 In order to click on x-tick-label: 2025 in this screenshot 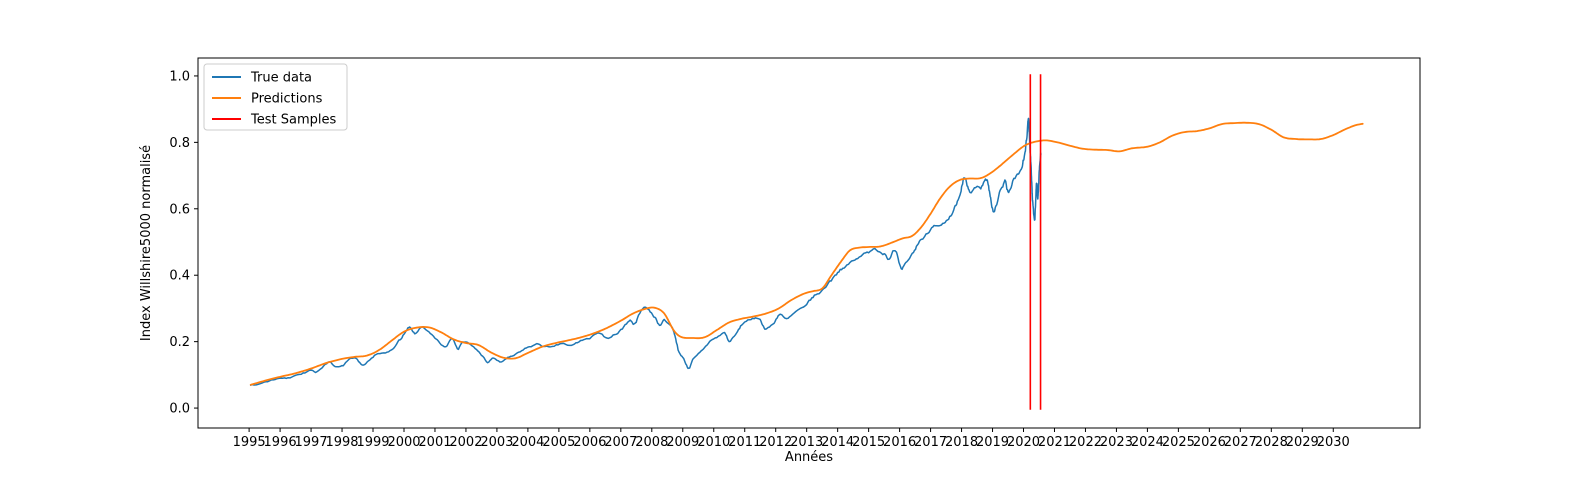, I will do `click(1178, 442)`.